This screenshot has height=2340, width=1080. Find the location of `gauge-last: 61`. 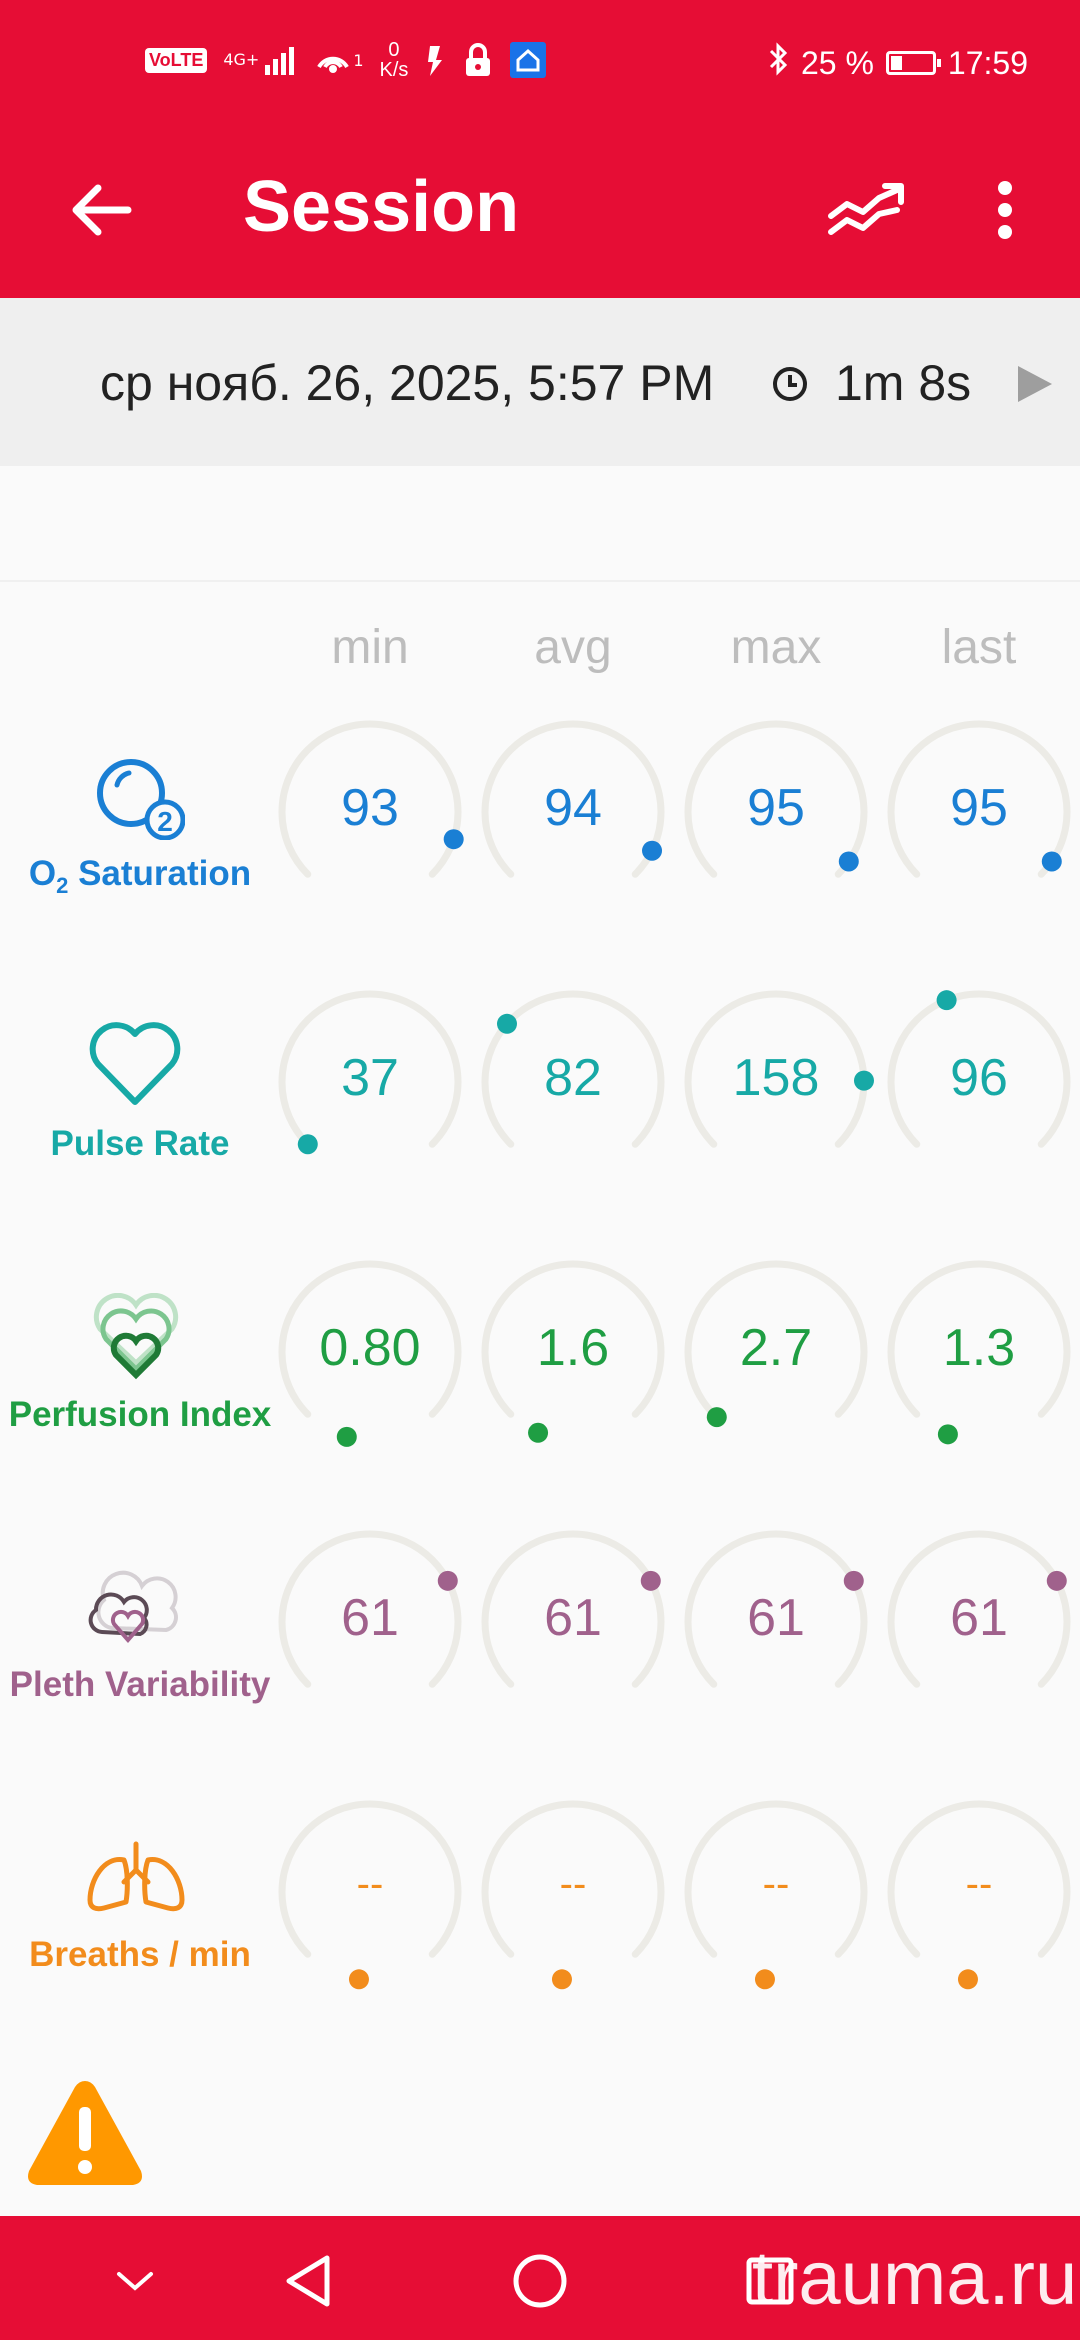

gauge-last: 61 is located at coordinates (979, 1622).